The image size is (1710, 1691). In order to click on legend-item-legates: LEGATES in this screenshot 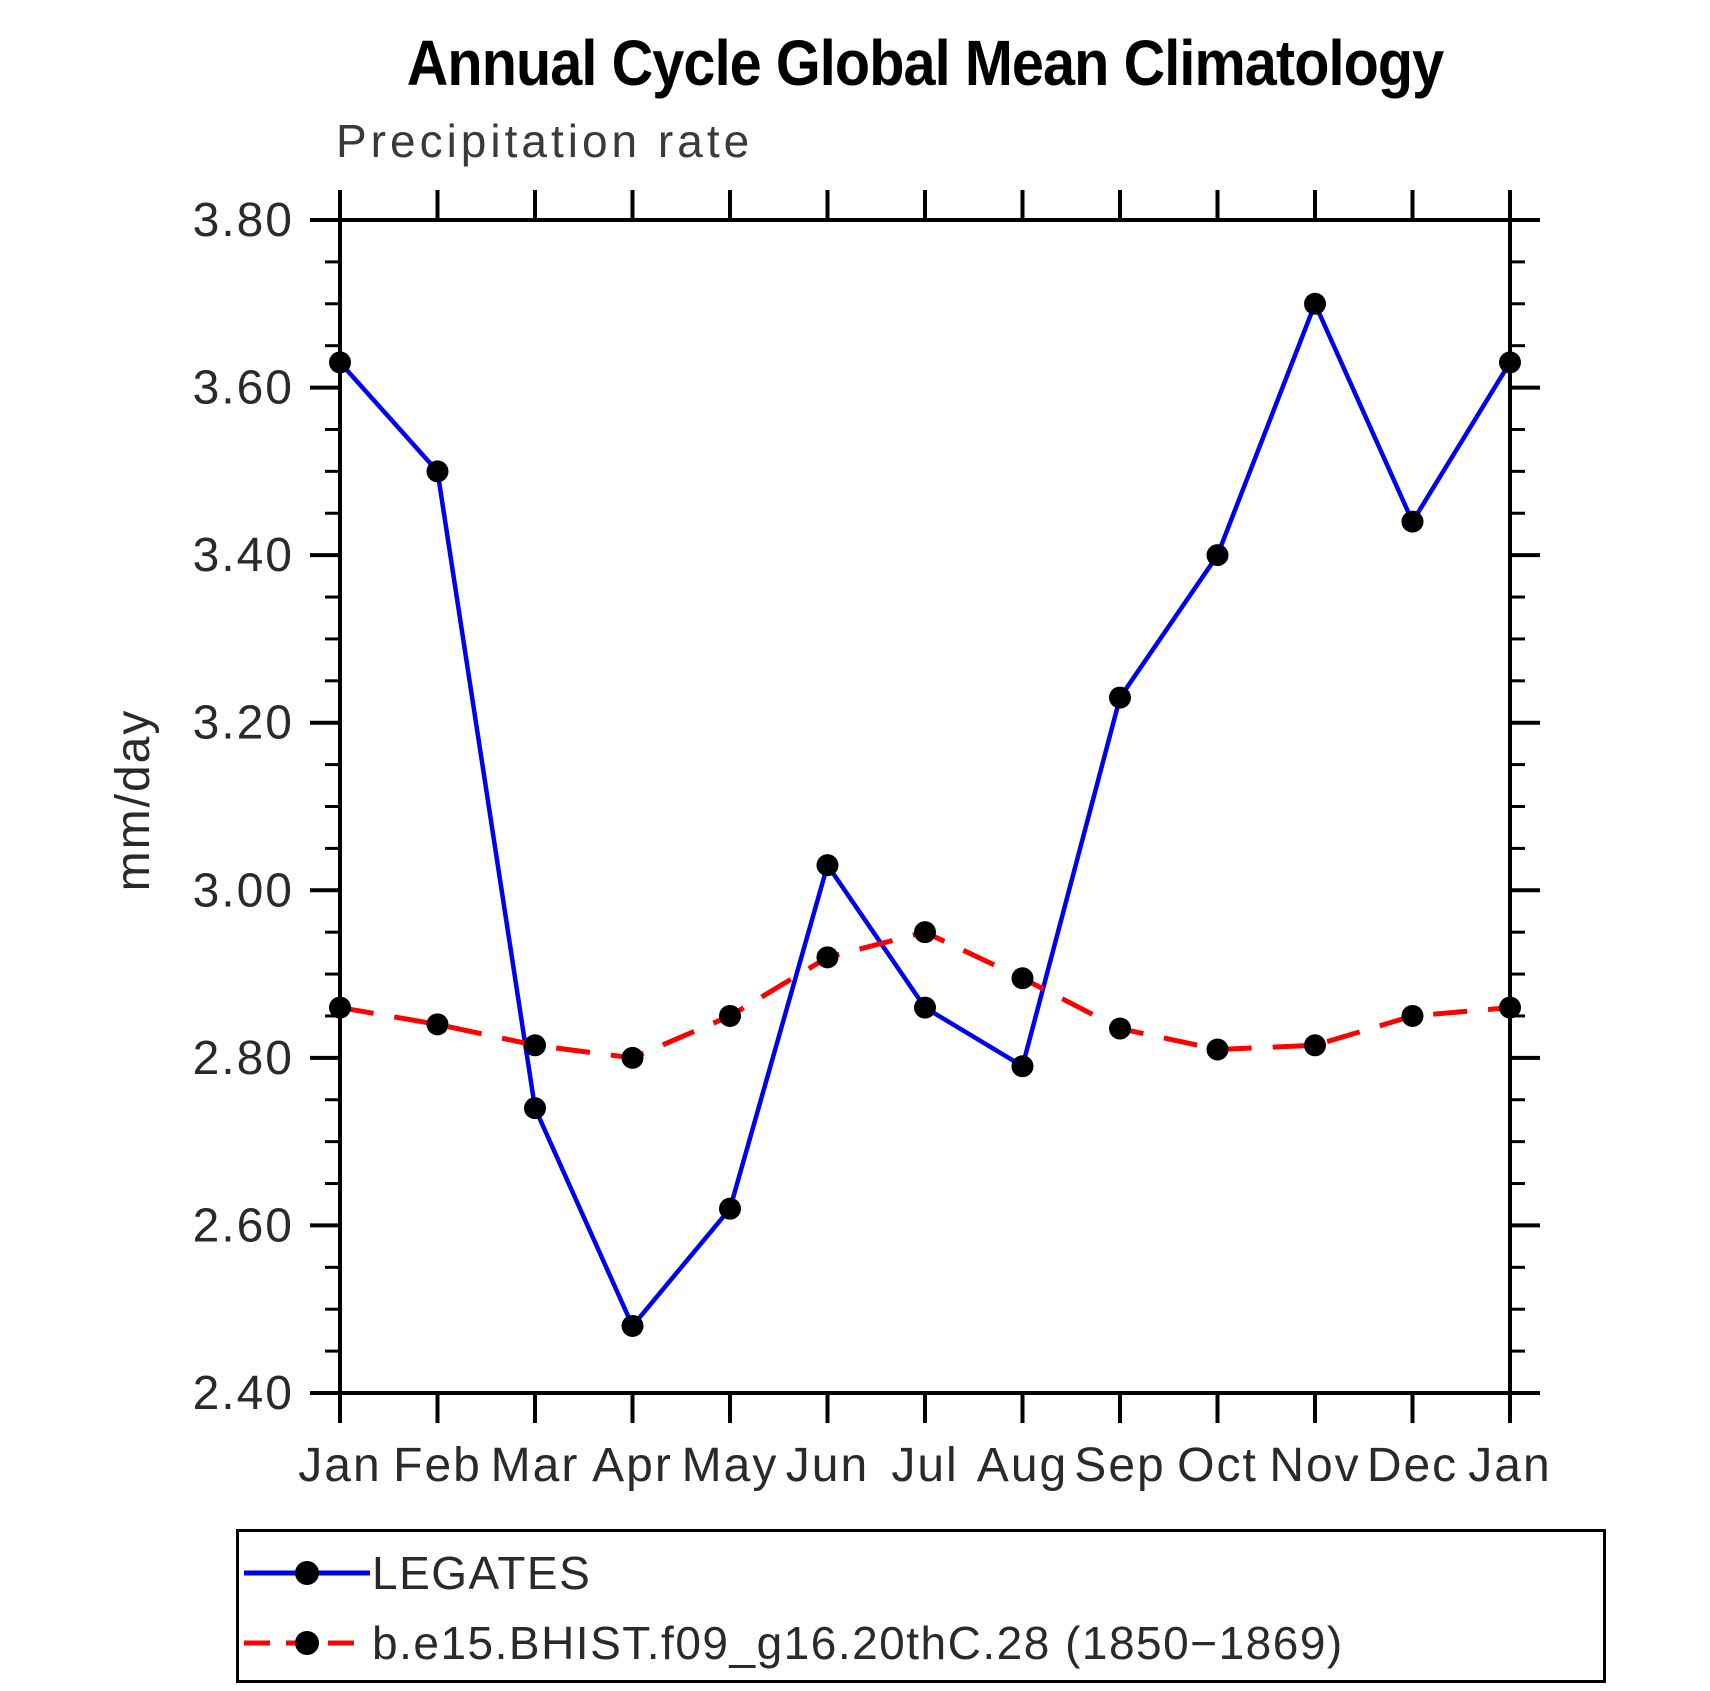, I will do `click(416, 1573)`.